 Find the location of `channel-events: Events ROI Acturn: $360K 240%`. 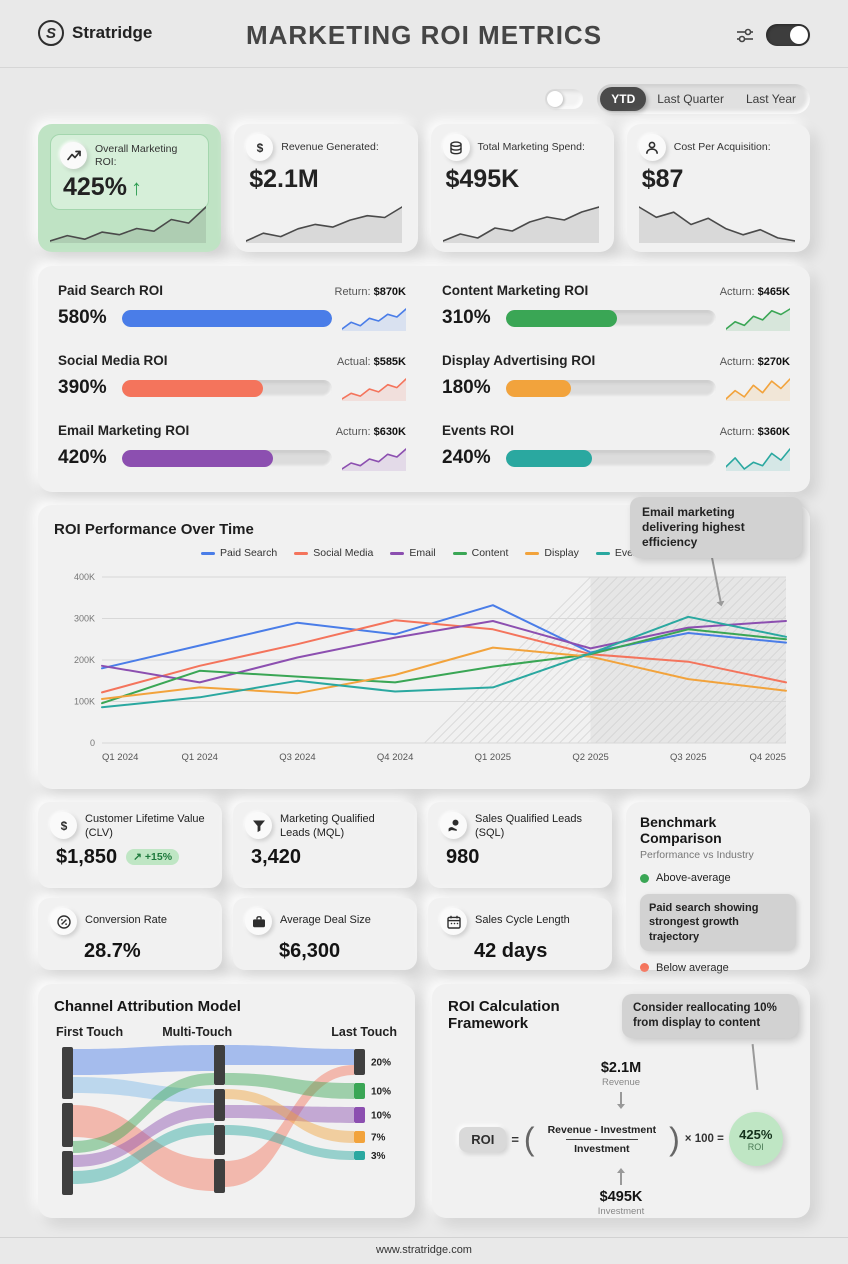

channel-events: Events ROI Acturn: $360K 240% is located at coordinates (616, 451).